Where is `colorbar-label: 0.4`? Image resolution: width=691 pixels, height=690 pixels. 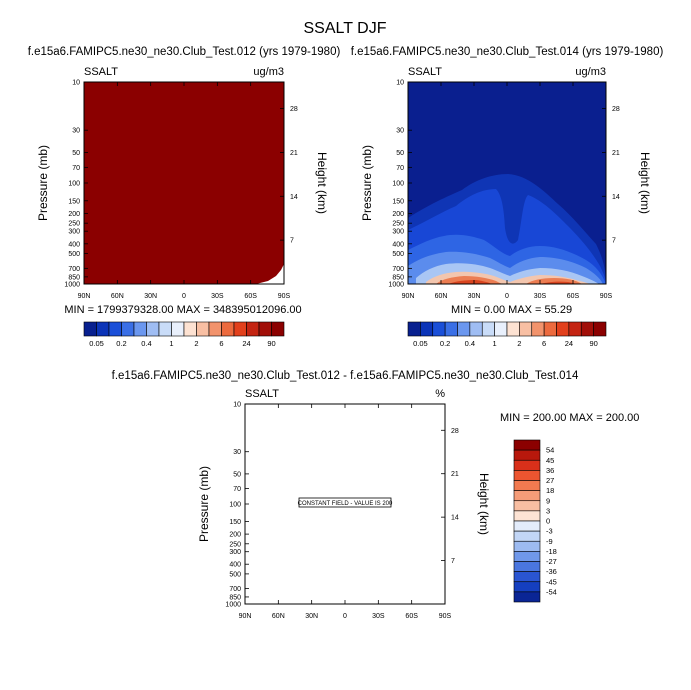 colorbar-label: 0.4 is located at coordinates (470, 343).